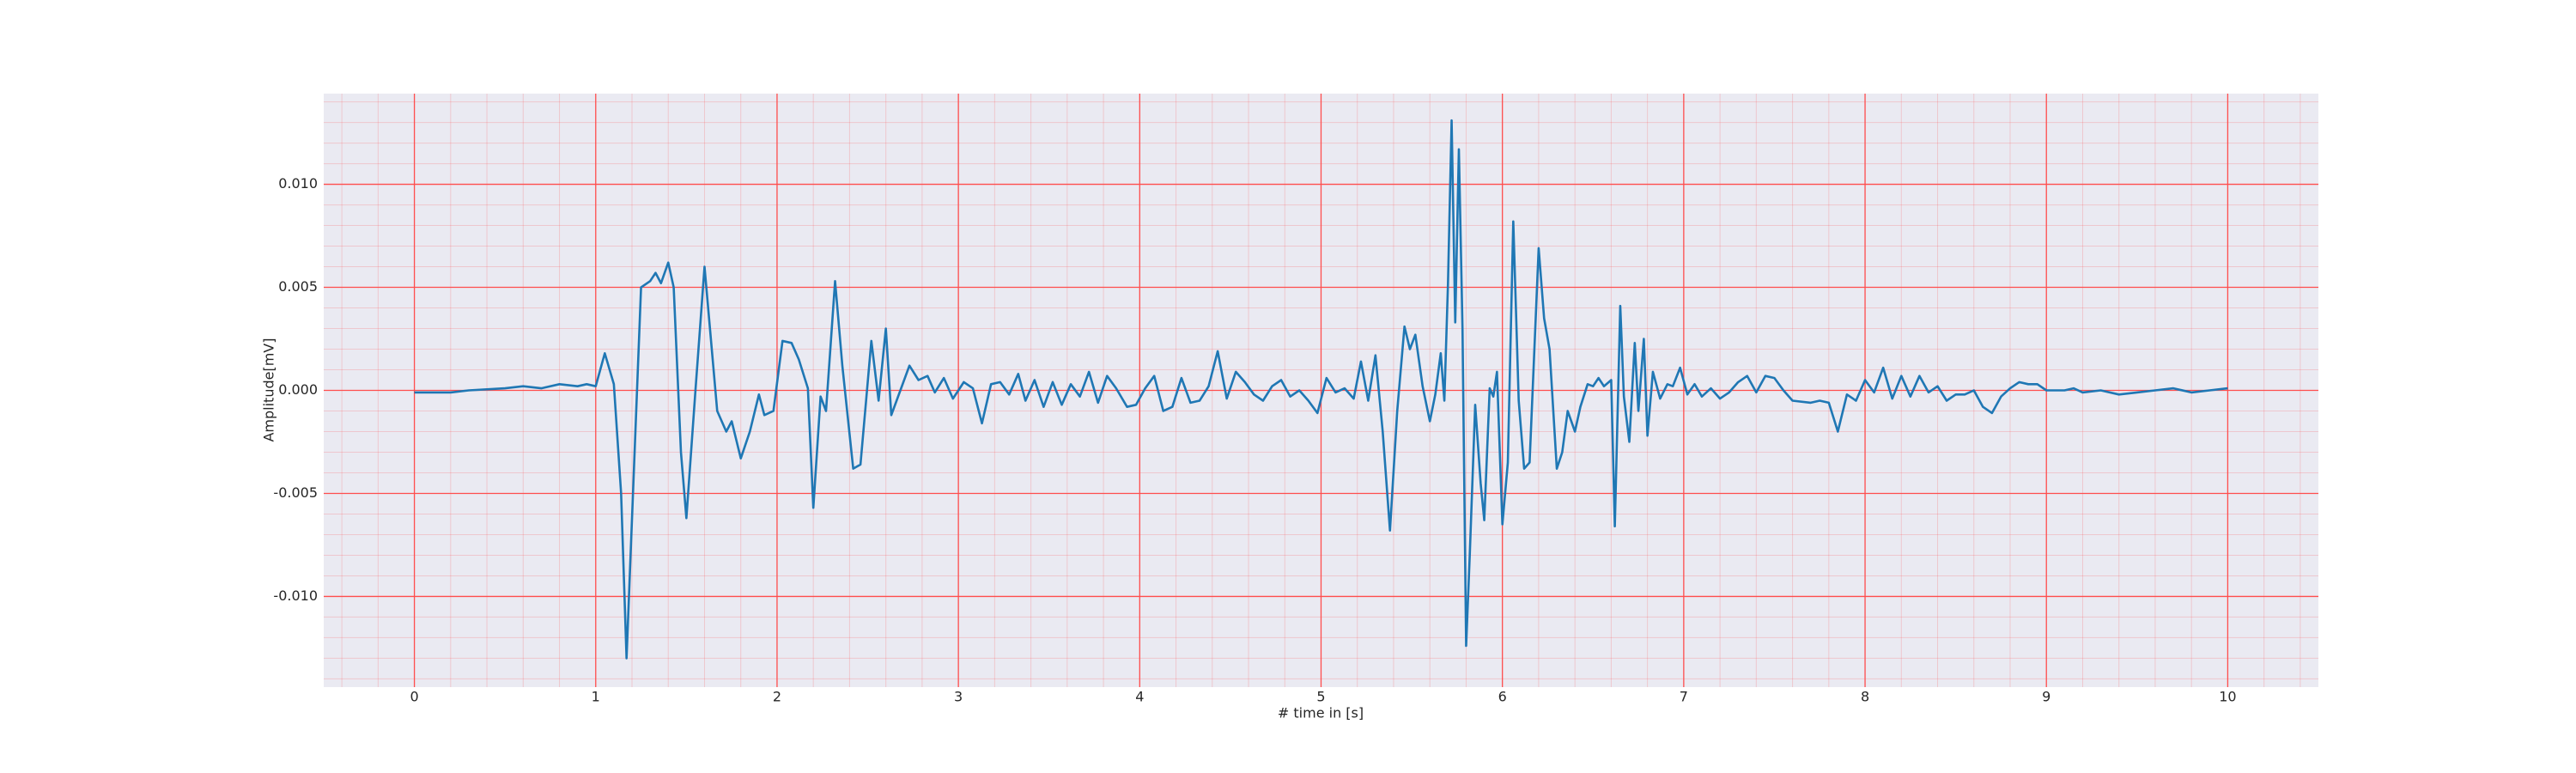  What do you see at coordinates (2228, 697) in the screenshot?
I see `x-tick-label: 10` at bounding box center [2228, 697].